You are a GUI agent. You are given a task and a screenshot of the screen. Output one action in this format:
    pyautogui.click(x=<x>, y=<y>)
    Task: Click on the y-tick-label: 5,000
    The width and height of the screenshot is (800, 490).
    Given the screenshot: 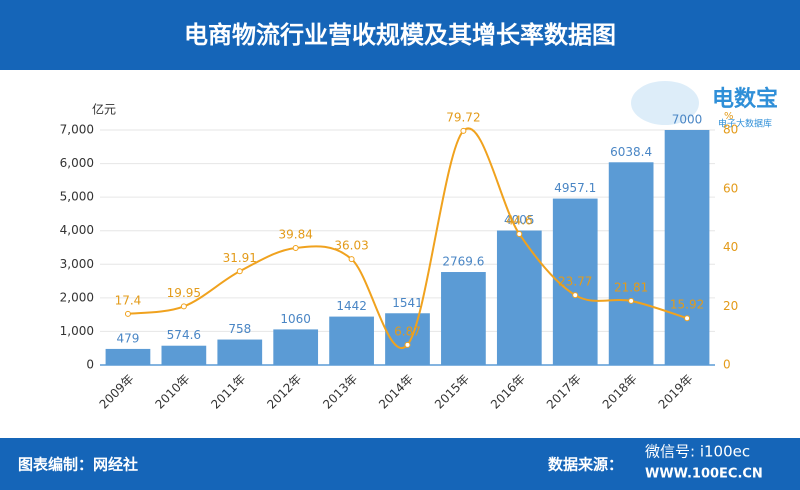 What is the action you would take?
    pyautogui.click(x=77, y=197)
    